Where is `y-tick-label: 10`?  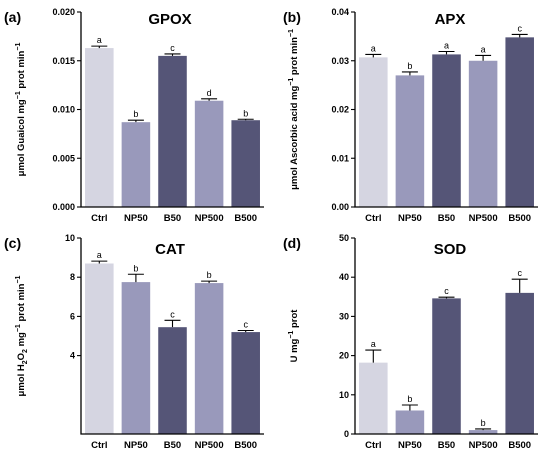
y-tick-label: 10 is located at coordinates (70, 238).